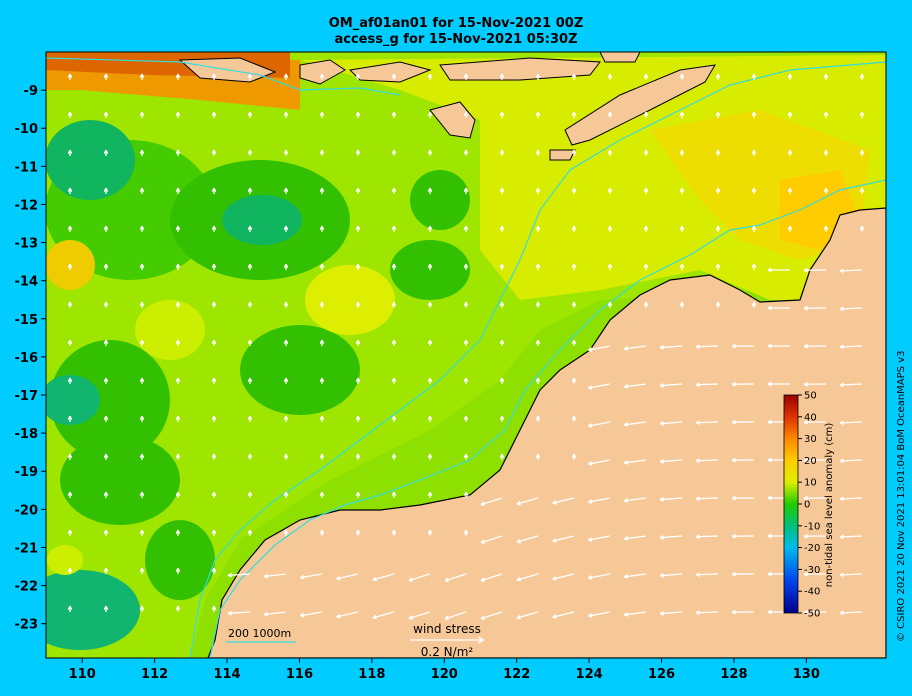  Describe the element at coordinates (810, 461) in the screenshot. I see `colorbar-tick-label: 20` at that location.